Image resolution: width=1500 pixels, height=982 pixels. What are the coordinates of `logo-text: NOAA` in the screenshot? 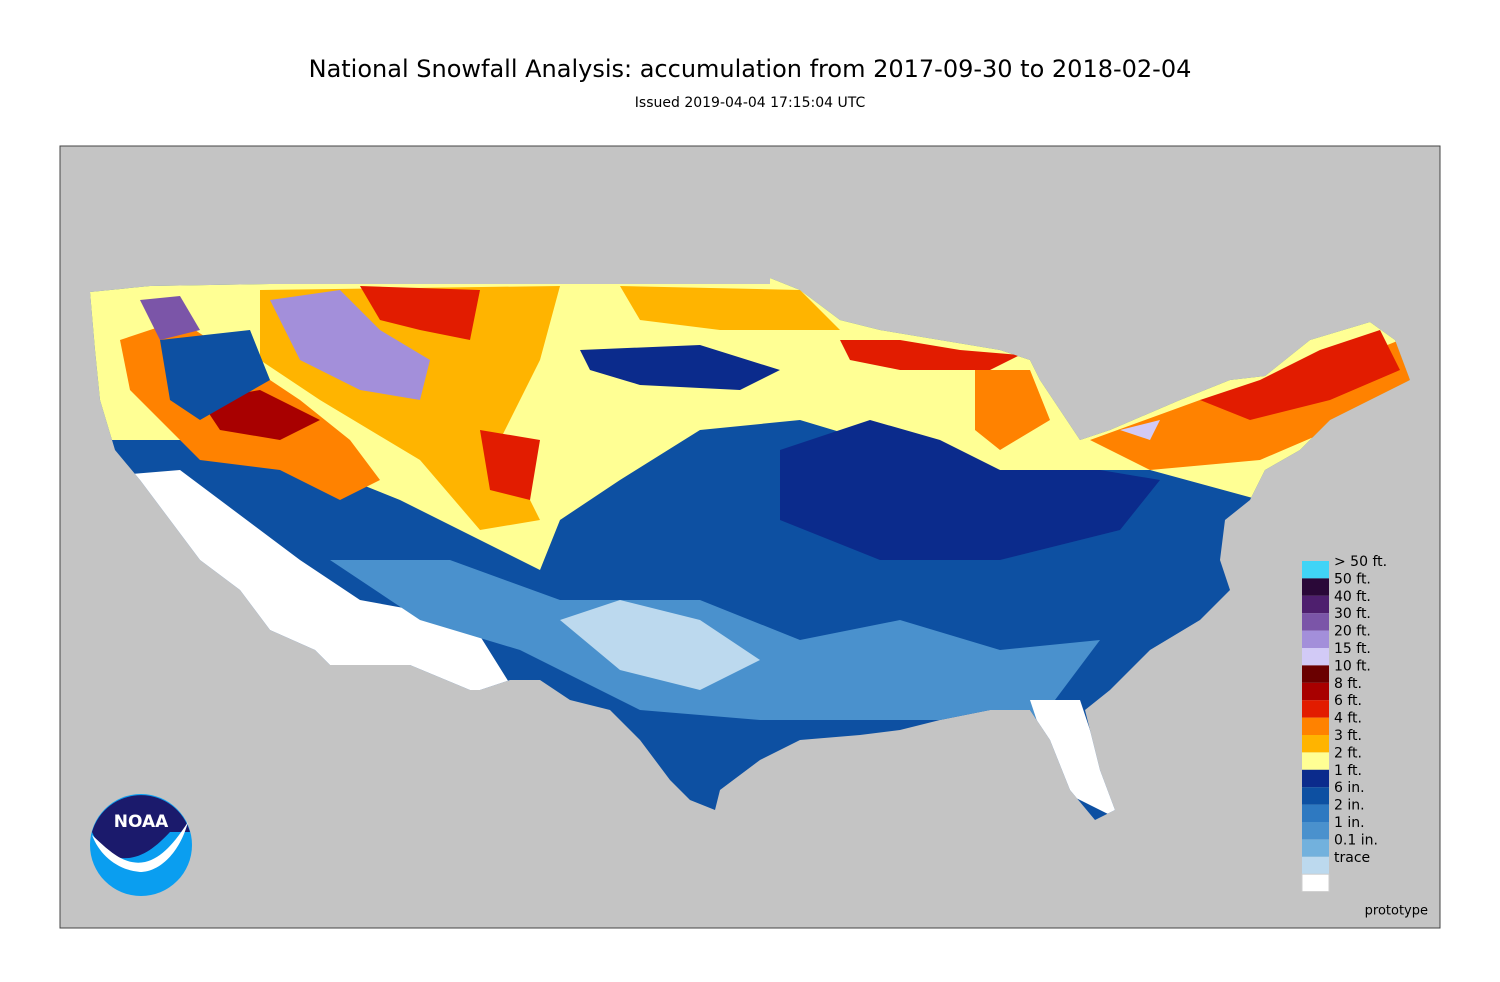 It's located at (141, 822).